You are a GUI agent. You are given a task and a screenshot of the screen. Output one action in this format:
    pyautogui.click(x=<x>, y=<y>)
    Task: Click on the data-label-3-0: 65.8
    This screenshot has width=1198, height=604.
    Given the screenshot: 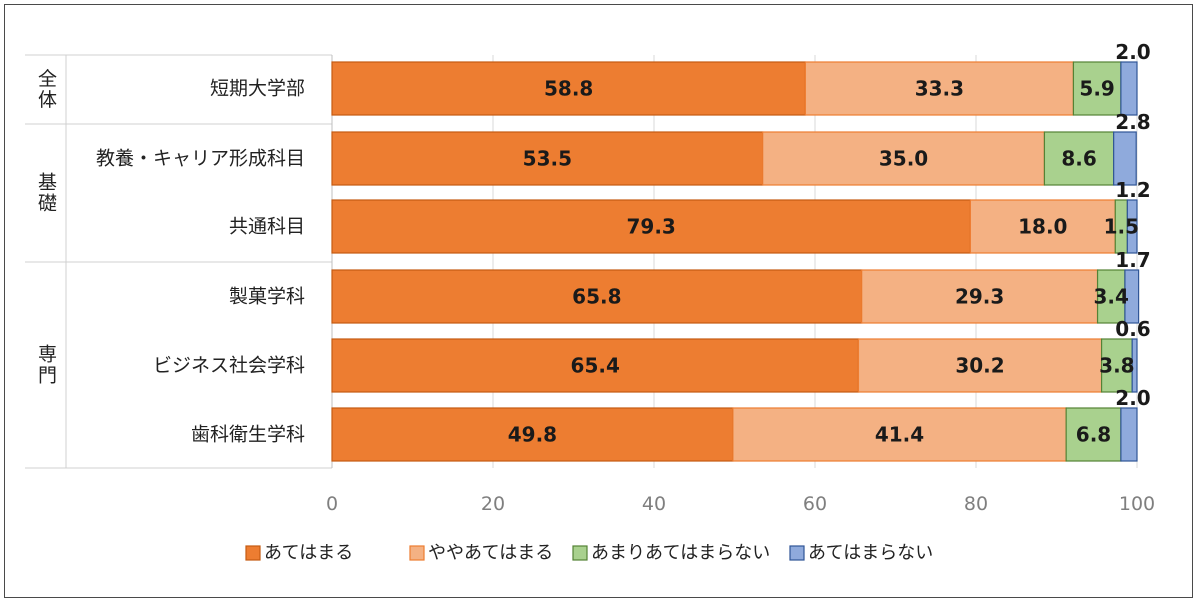 What is the action you would take?
    pyautogui.click(x=596, y=297)
    